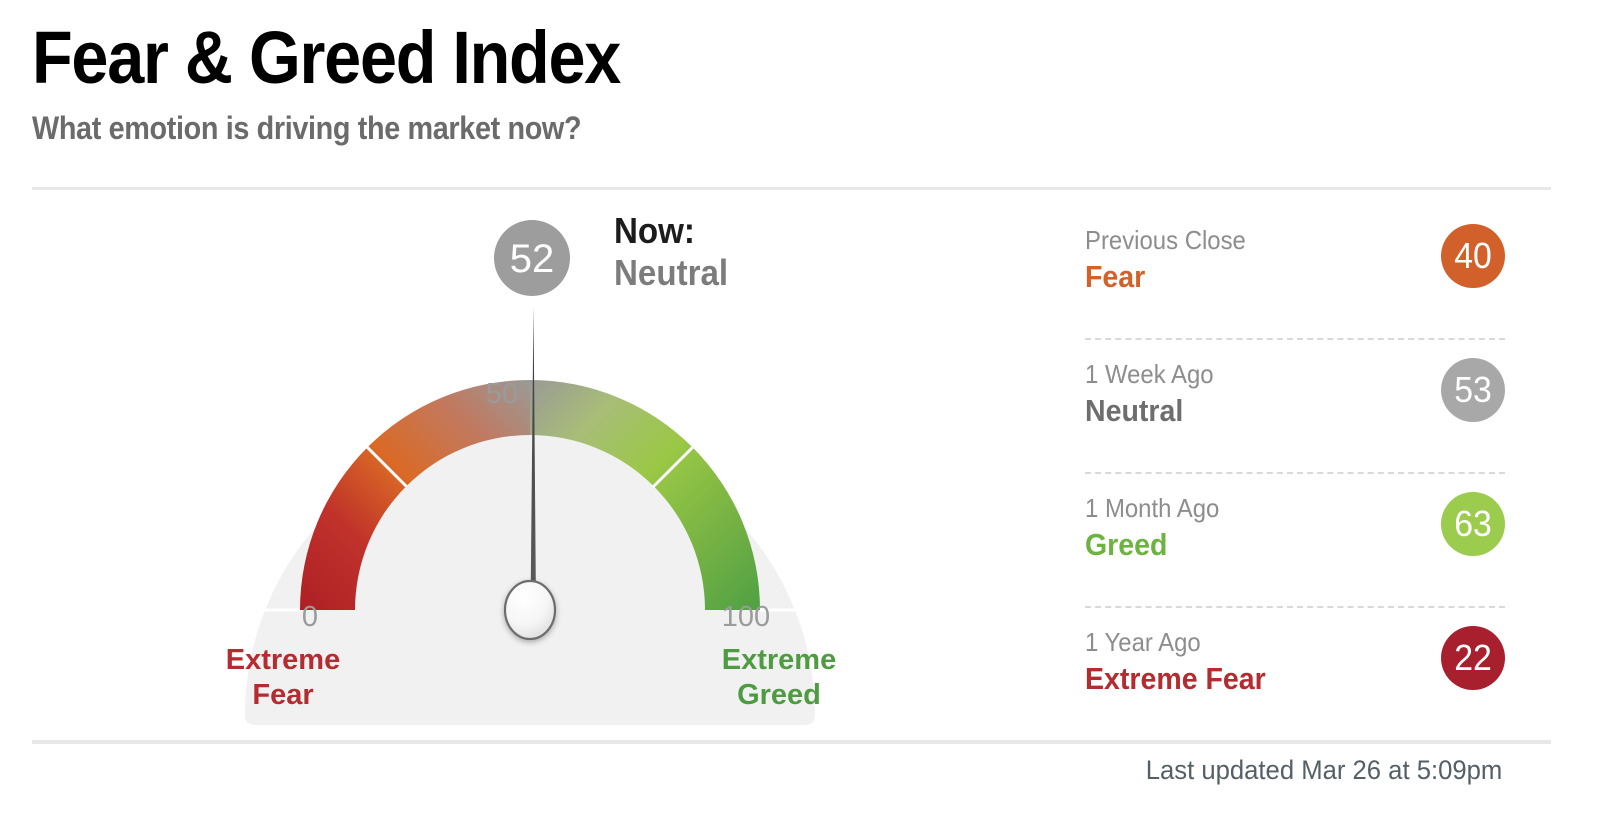 This screenshot has height=813, width=1615. What do you see at coordinates (1115, 276) in the screenshot?
I see `history-rating: Fear` at bounding box center [1115, 276].